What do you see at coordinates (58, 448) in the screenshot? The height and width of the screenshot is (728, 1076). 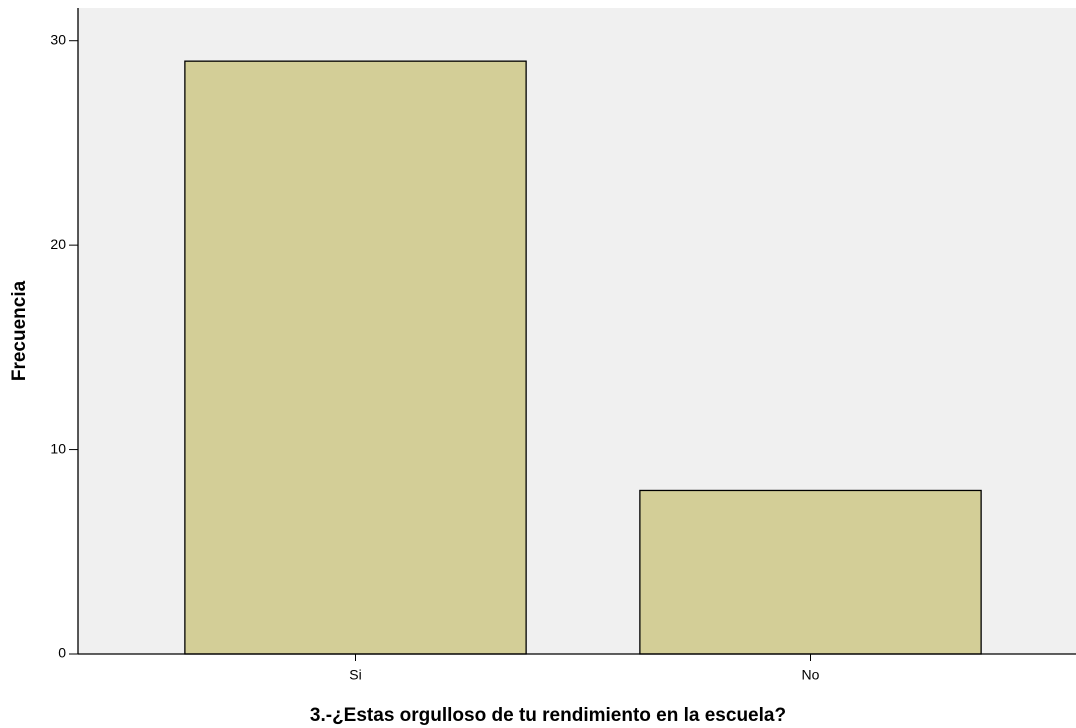 I see `y-tick-label: 10` at bounding box center [58, 448].